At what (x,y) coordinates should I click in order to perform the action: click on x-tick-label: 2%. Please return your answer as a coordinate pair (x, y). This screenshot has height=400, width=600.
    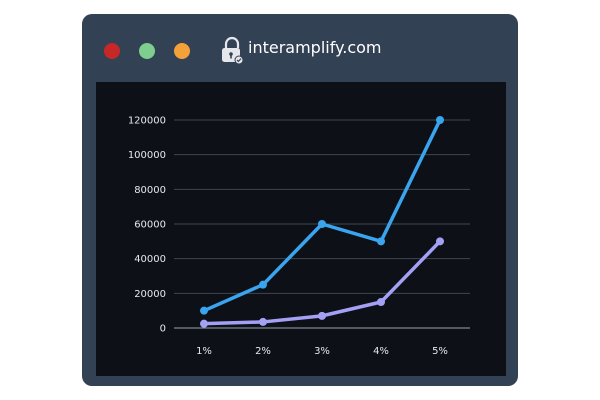
    Looking at the image, I should click on (263, 351).